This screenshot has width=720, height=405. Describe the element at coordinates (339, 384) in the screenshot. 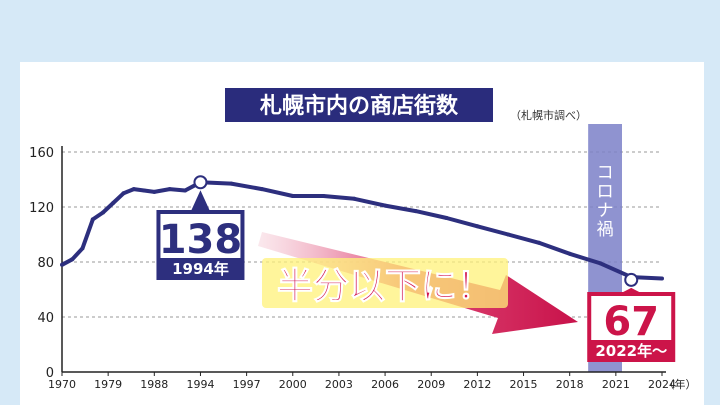

I see `x-tick-label: 2003` at that location.